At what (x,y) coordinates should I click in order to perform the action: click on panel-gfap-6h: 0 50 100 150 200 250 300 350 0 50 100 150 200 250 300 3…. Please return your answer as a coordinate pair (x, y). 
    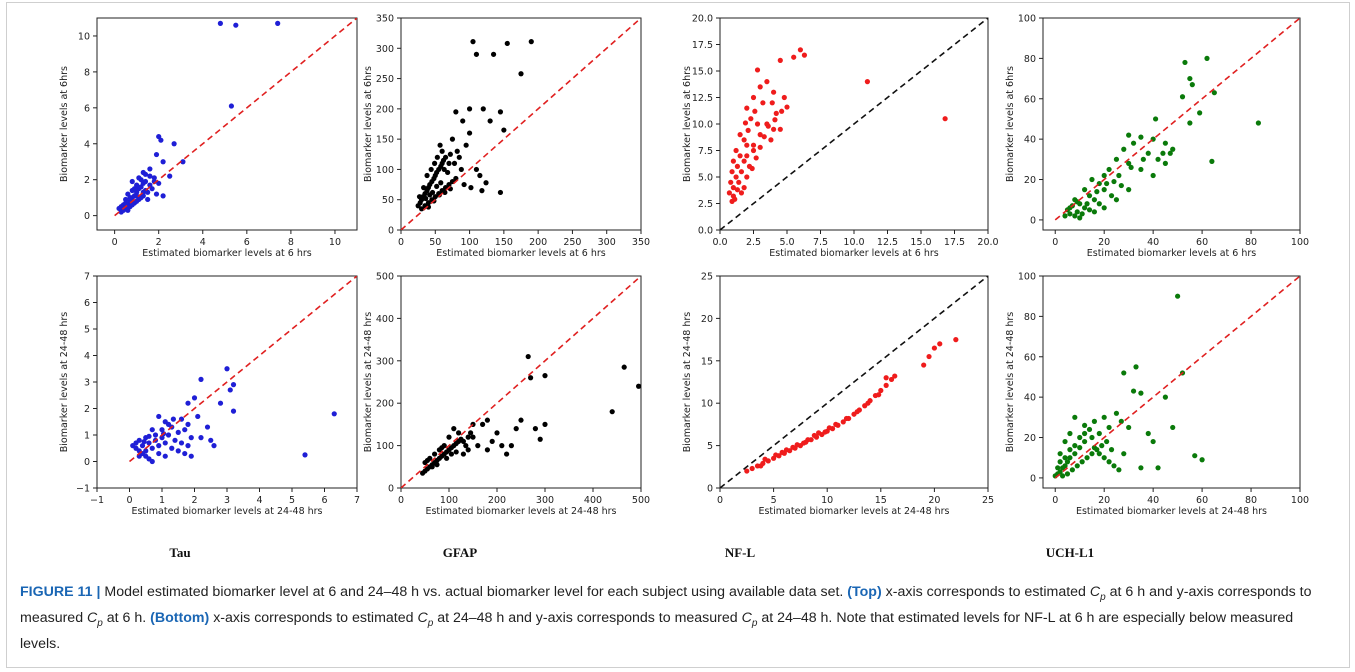
    Looking at the image, I should click on (506, 137).